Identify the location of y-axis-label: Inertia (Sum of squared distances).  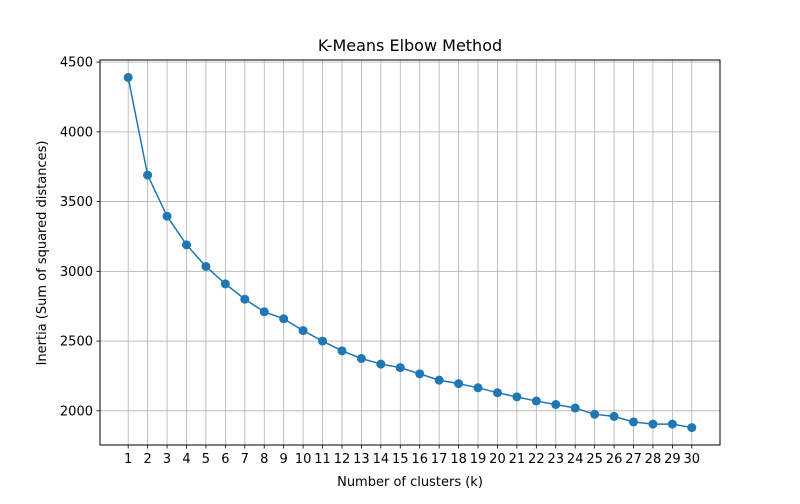
(42, 253).